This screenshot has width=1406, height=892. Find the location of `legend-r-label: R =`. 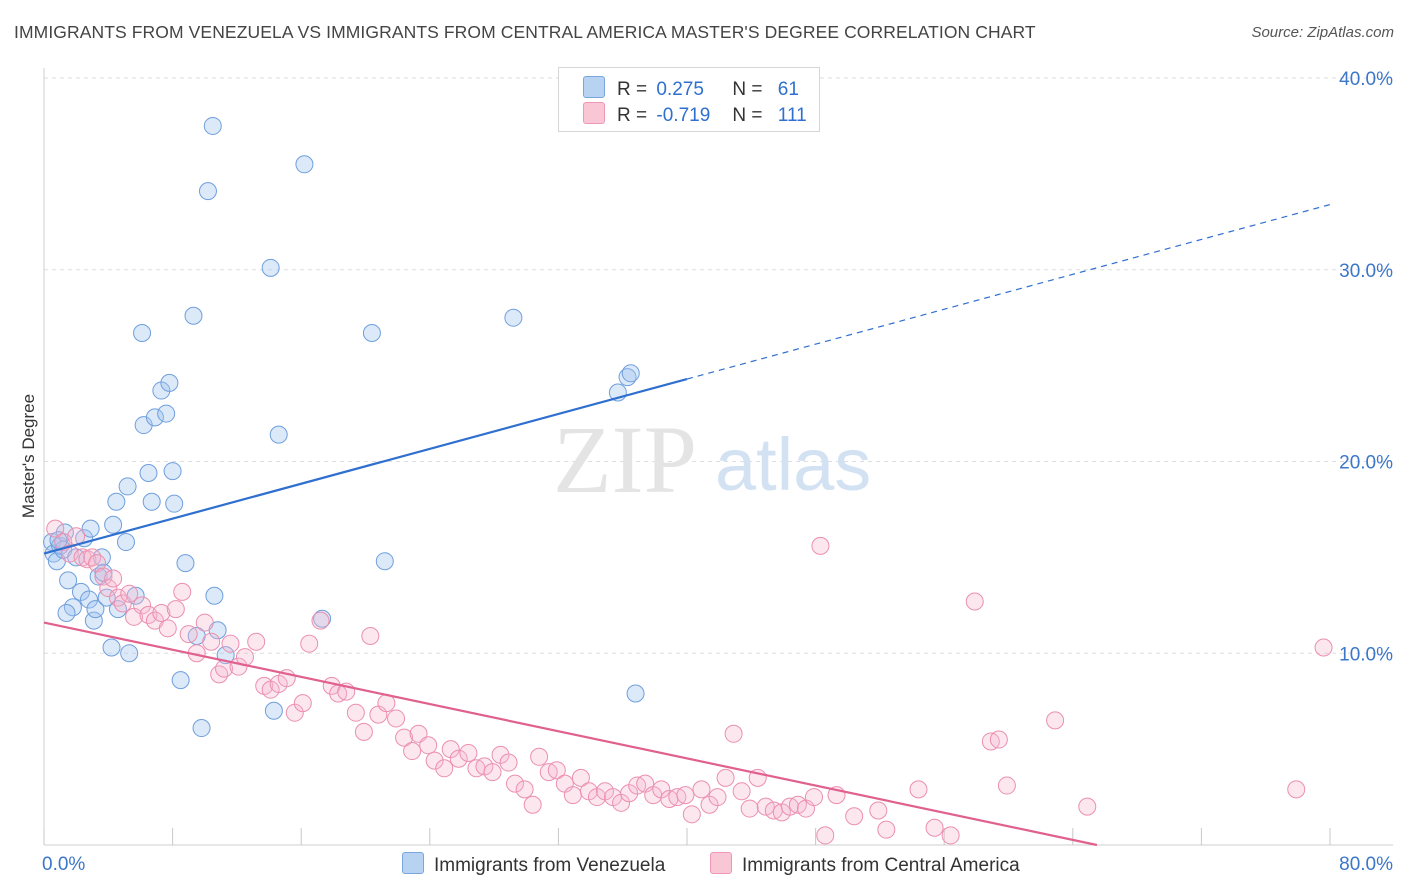

legend-r-label: R = is located at coordinates (632, 89).